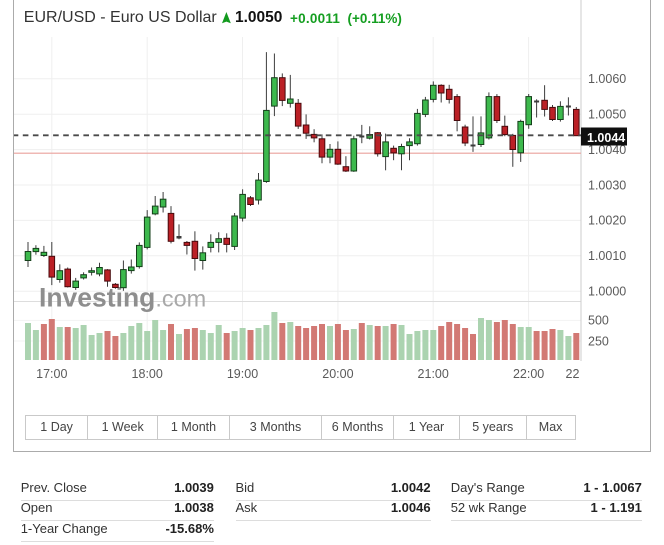 The width and height of the screenshot is (664, 545). Describe the element at coordinates (337, 374) in the screenshot. I see `svg-text: 20:00` at that location.